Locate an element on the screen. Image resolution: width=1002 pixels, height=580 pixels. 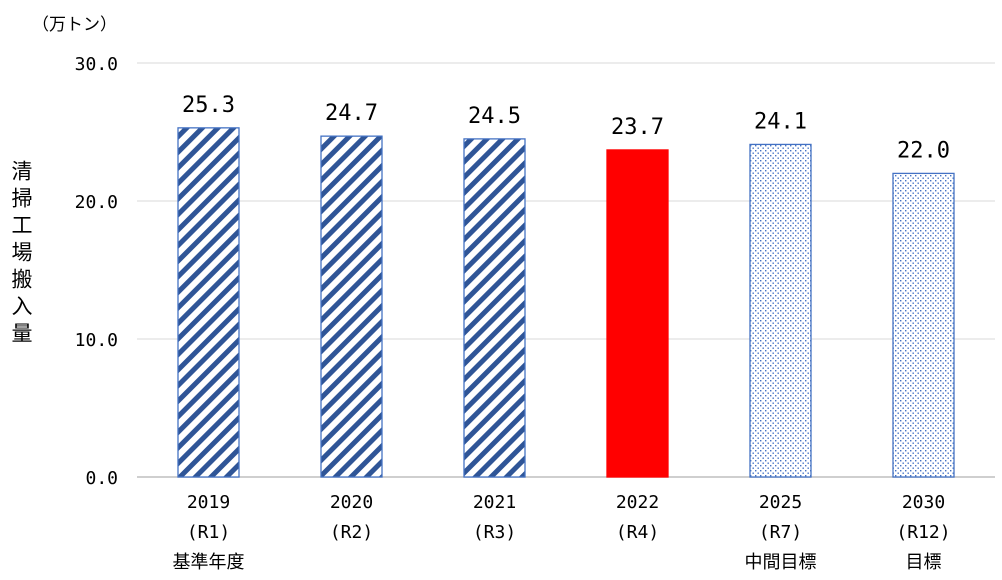
x-tick-year: 2030 is located at coordinates (923, 502).